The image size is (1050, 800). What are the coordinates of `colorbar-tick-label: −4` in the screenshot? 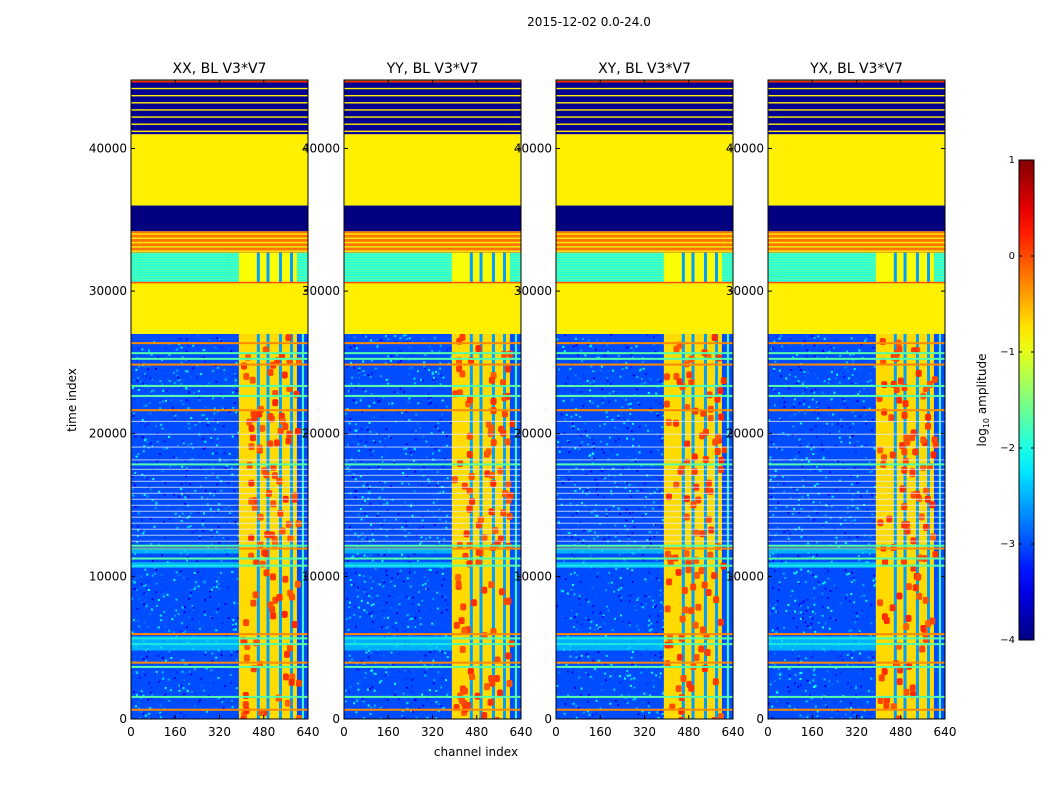 It's located at (1007, 640).